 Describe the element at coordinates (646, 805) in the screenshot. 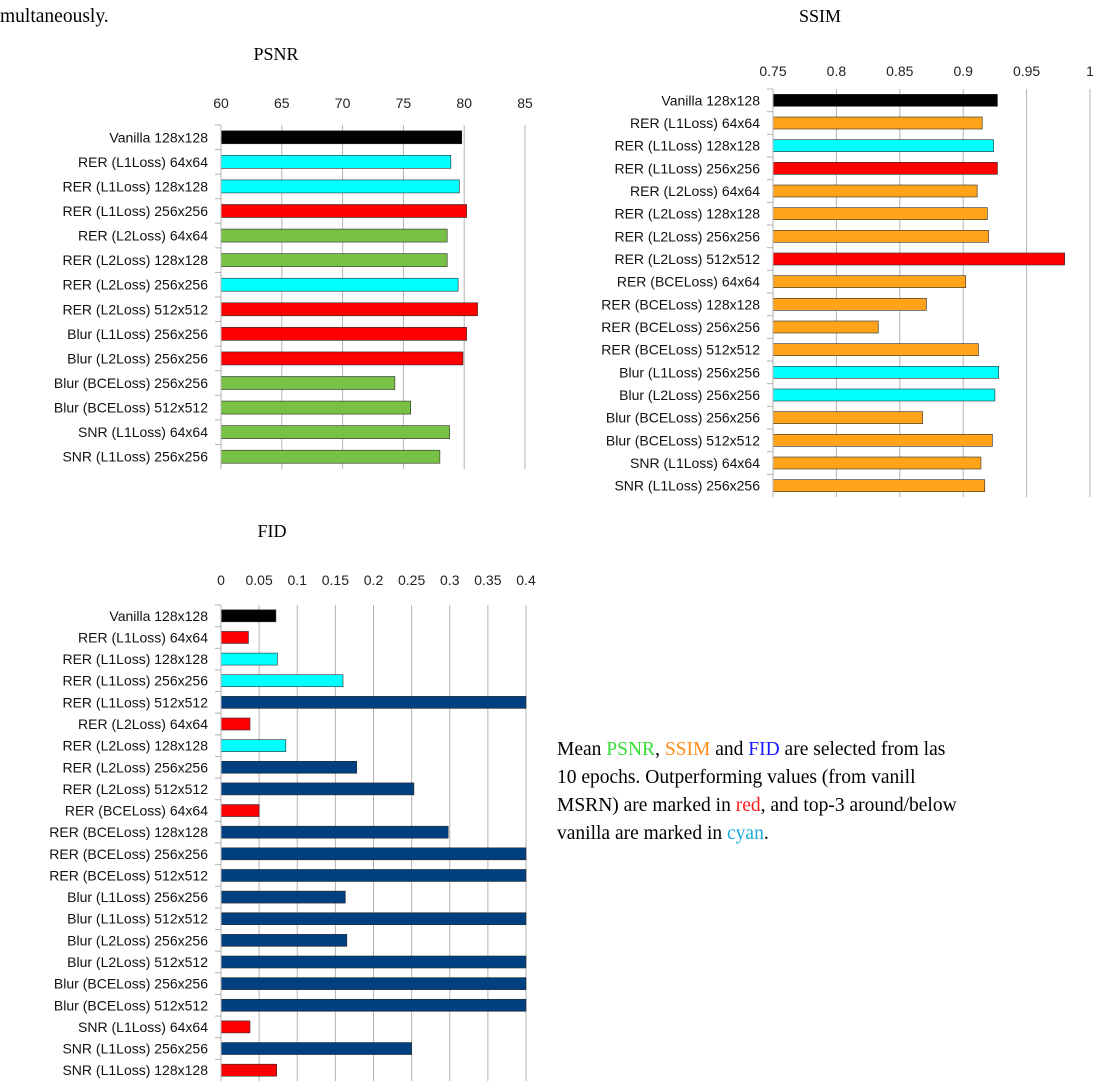

I see `caption-segment: MSRN) are marked in` at that location.